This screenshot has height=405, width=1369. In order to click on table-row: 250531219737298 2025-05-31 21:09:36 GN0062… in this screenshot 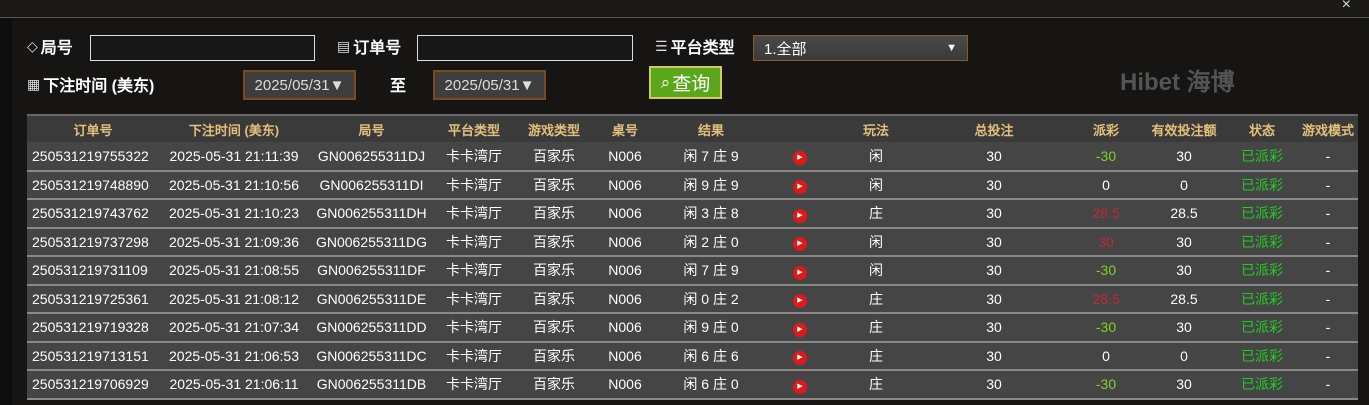, I will do `click(692, 242)`.